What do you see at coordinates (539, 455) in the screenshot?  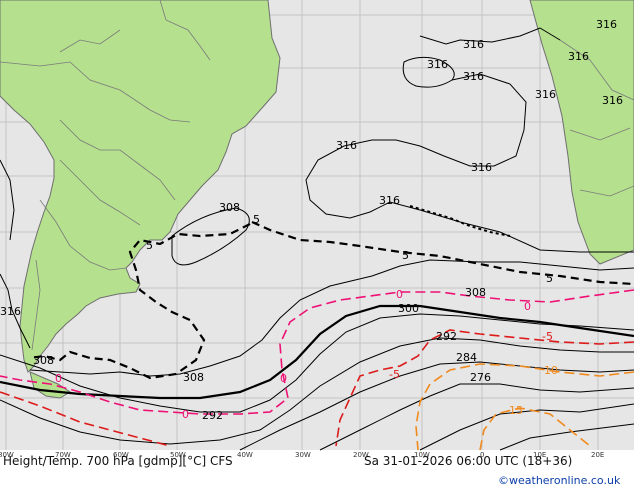 I see `lon-label: 10E` at bounding box center [539, 455].